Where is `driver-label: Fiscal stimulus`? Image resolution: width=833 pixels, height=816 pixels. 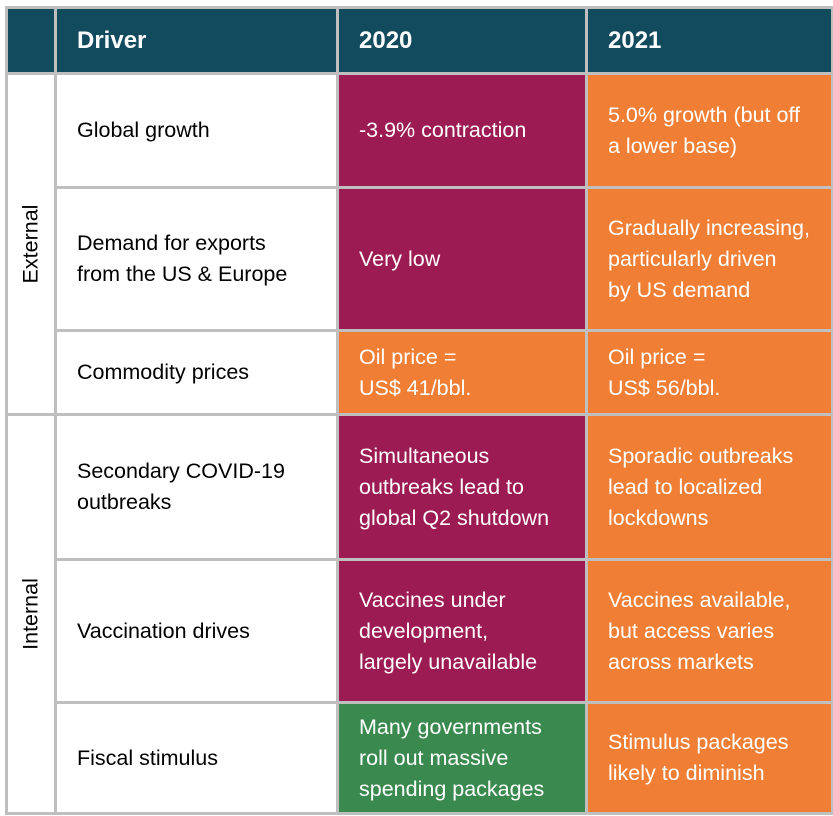
driver-label: Fiscal stimulus is located at coordinates (147, 757).